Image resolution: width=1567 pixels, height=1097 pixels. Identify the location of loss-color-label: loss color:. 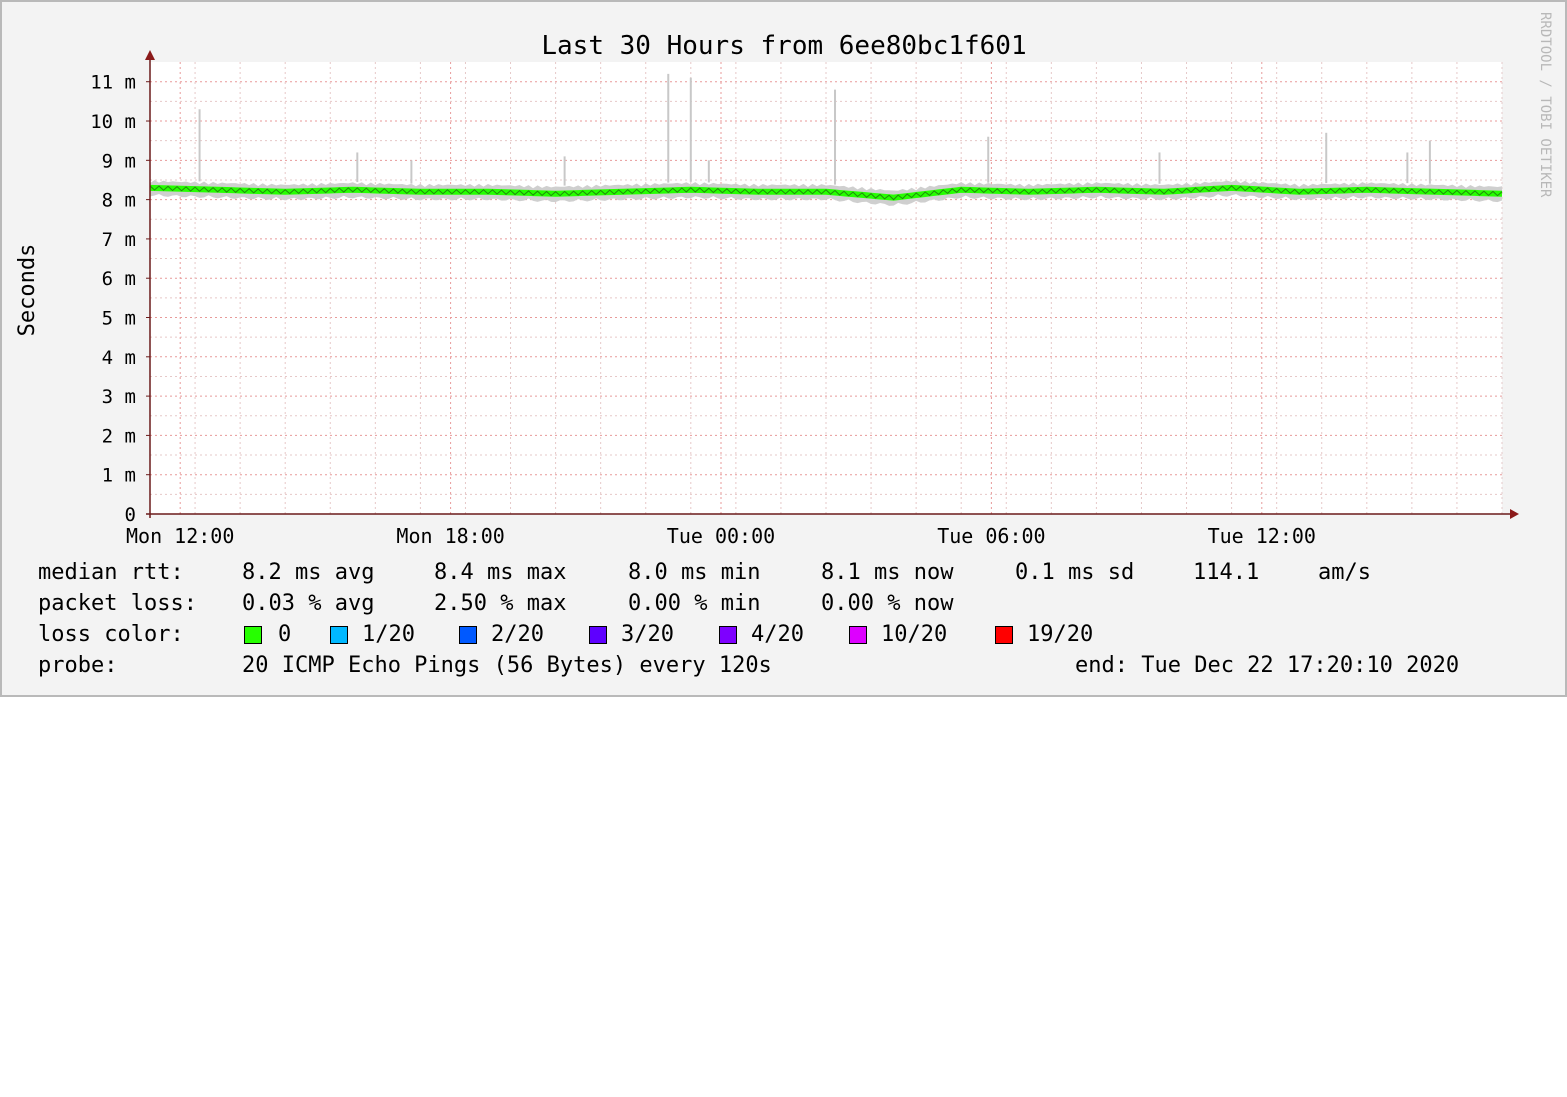
(111, 634).